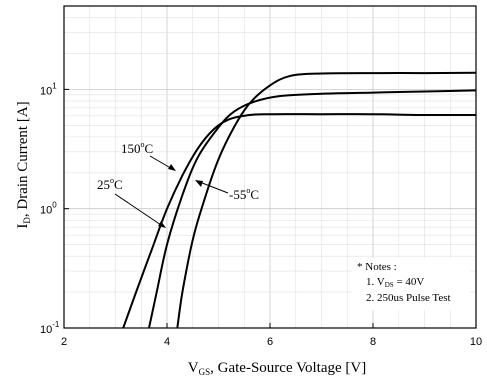  I want to click on y-axis-title-rest: , Drain Current [A], so click(23, 159).